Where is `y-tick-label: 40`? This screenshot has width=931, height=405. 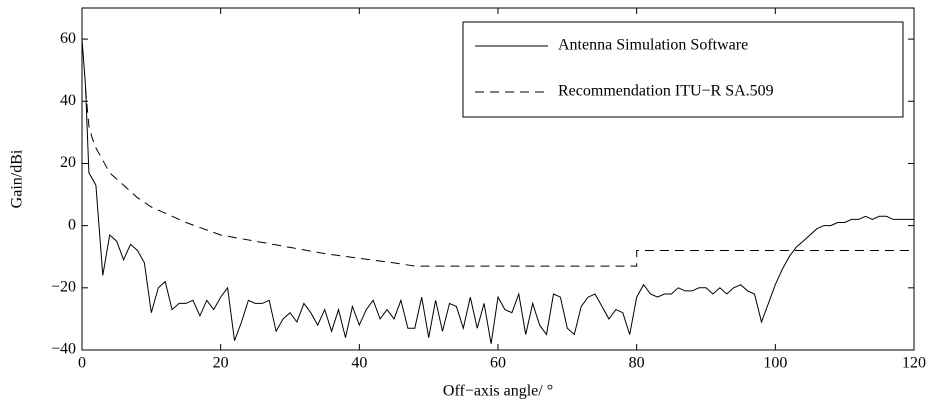 y-tick-label: 40 is located at coordinates (68, 100).